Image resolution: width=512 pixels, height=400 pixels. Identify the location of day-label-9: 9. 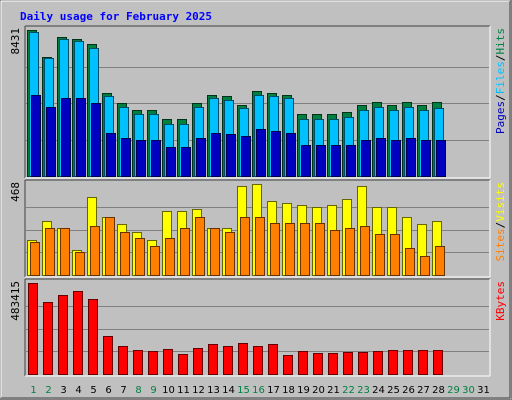
(153, 390).